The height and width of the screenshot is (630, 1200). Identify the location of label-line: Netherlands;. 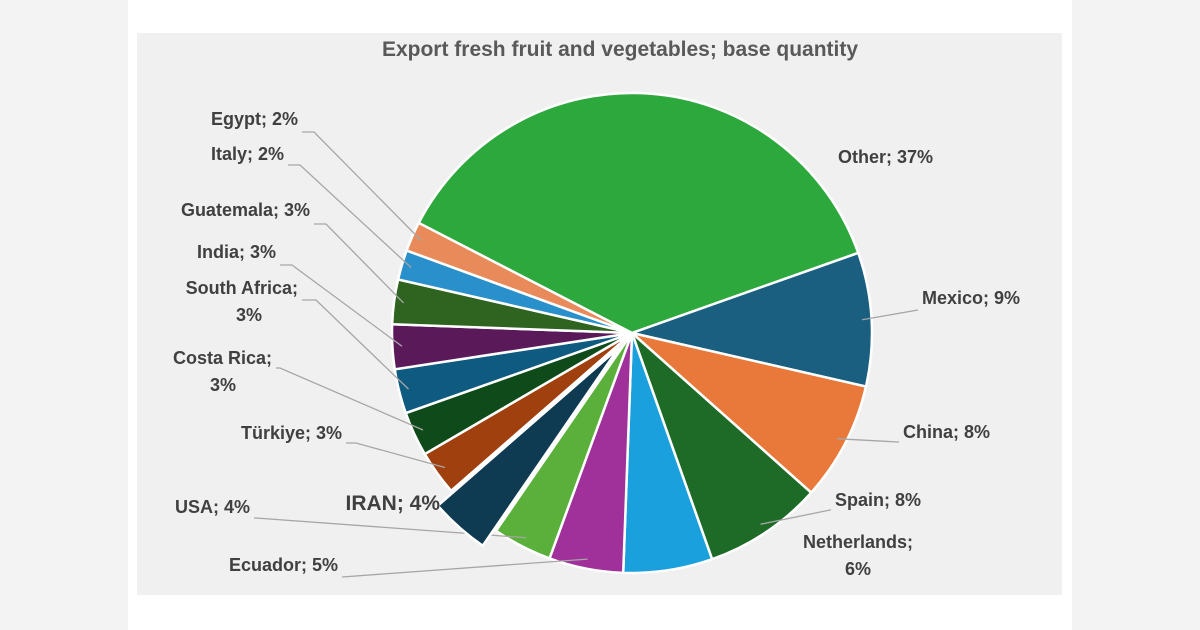
(858, 542).